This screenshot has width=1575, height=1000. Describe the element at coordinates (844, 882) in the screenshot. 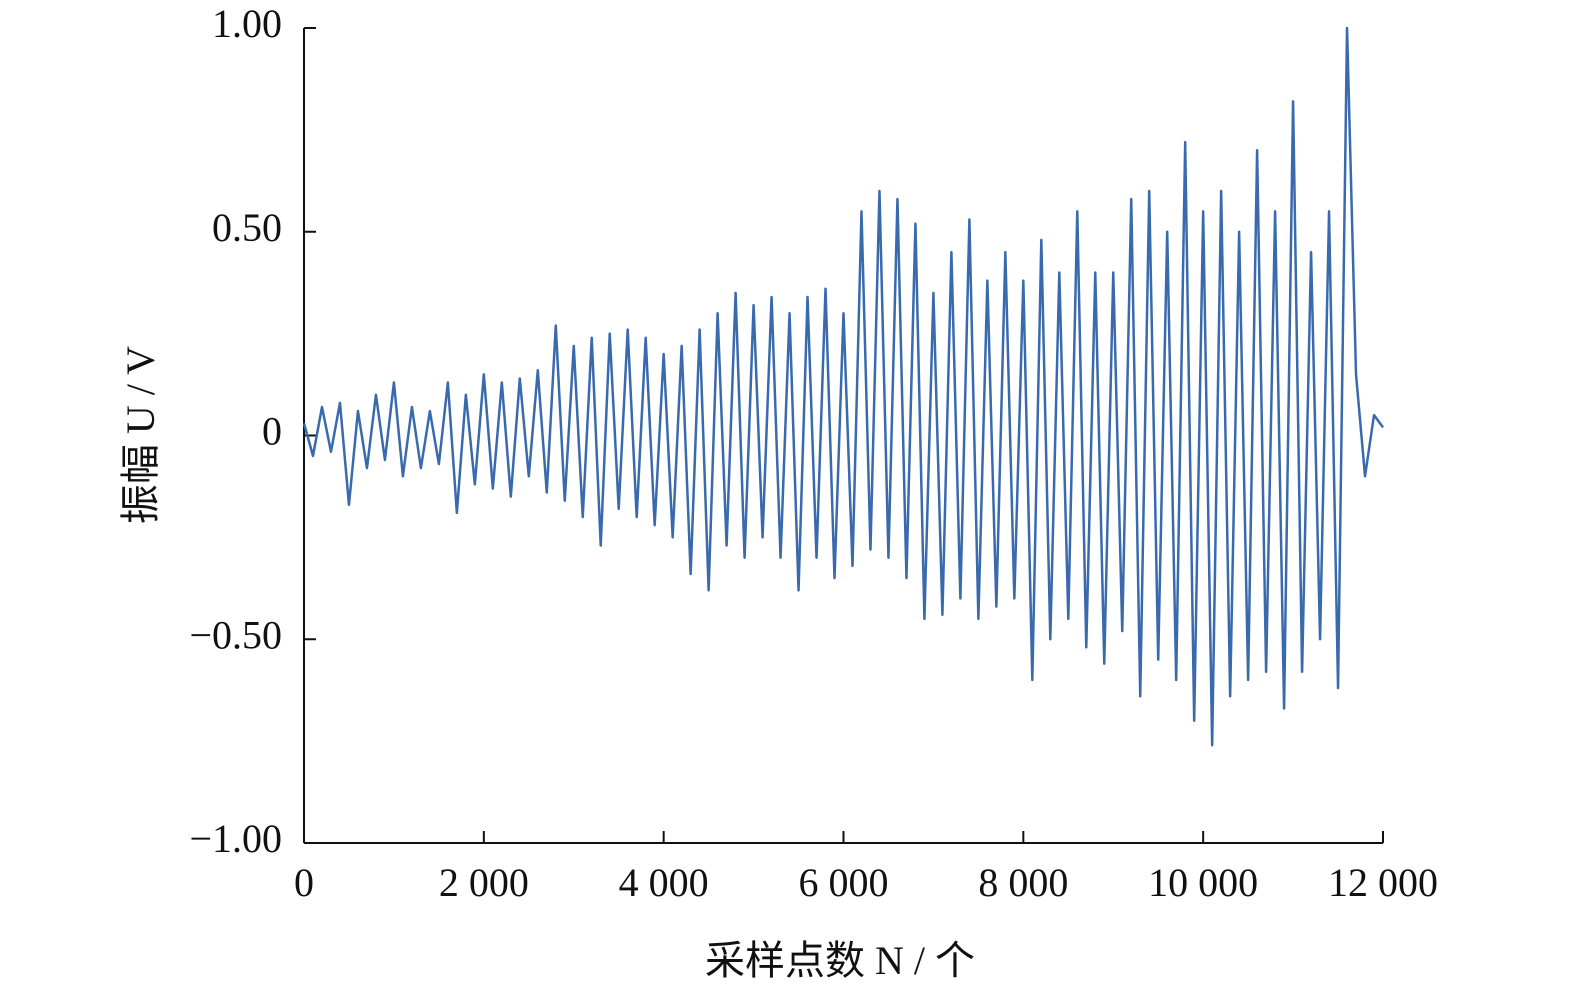

I see `x-tick-label: 6 000` at that location.